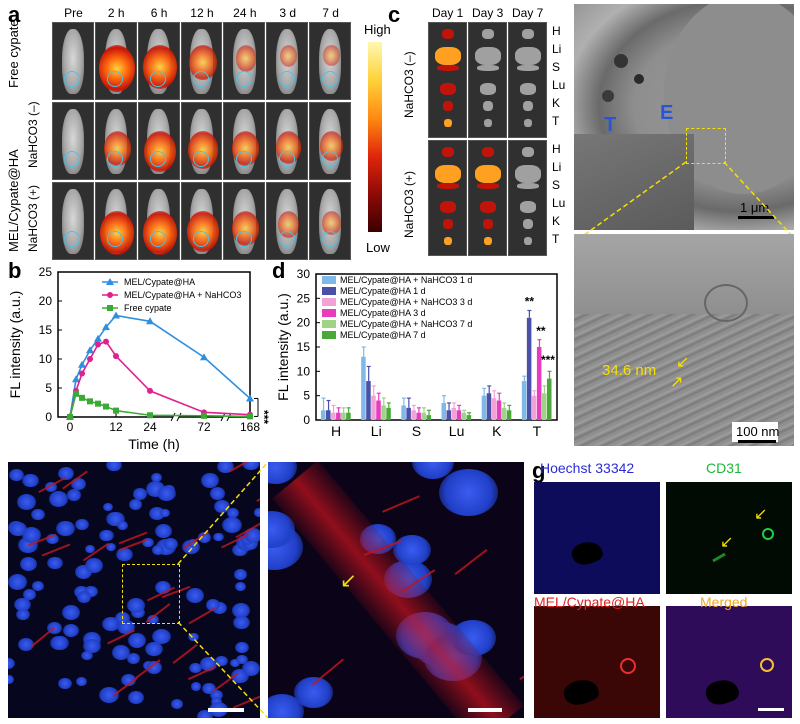 The height and width of the screenshot is (724, 800). I want to click on organ-label: H, so click(556, 31).